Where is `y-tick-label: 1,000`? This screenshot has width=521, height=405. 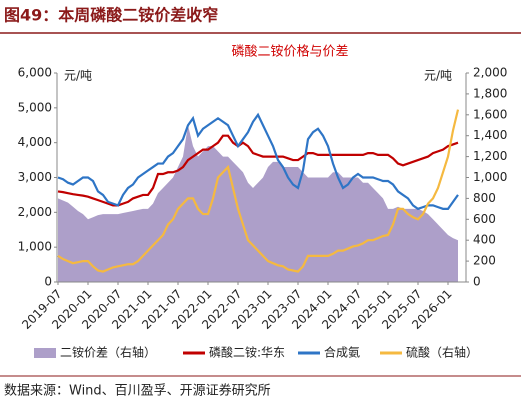
y-tick-label: 1,000 is located at coordinates (35, 247).